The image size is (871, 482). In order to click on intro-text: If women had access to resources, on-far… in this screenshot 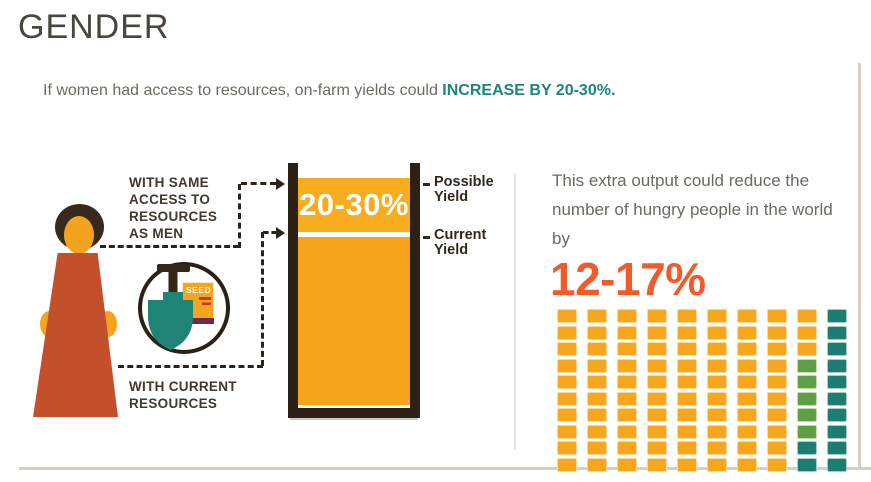, I will do `click(329, 91)`.